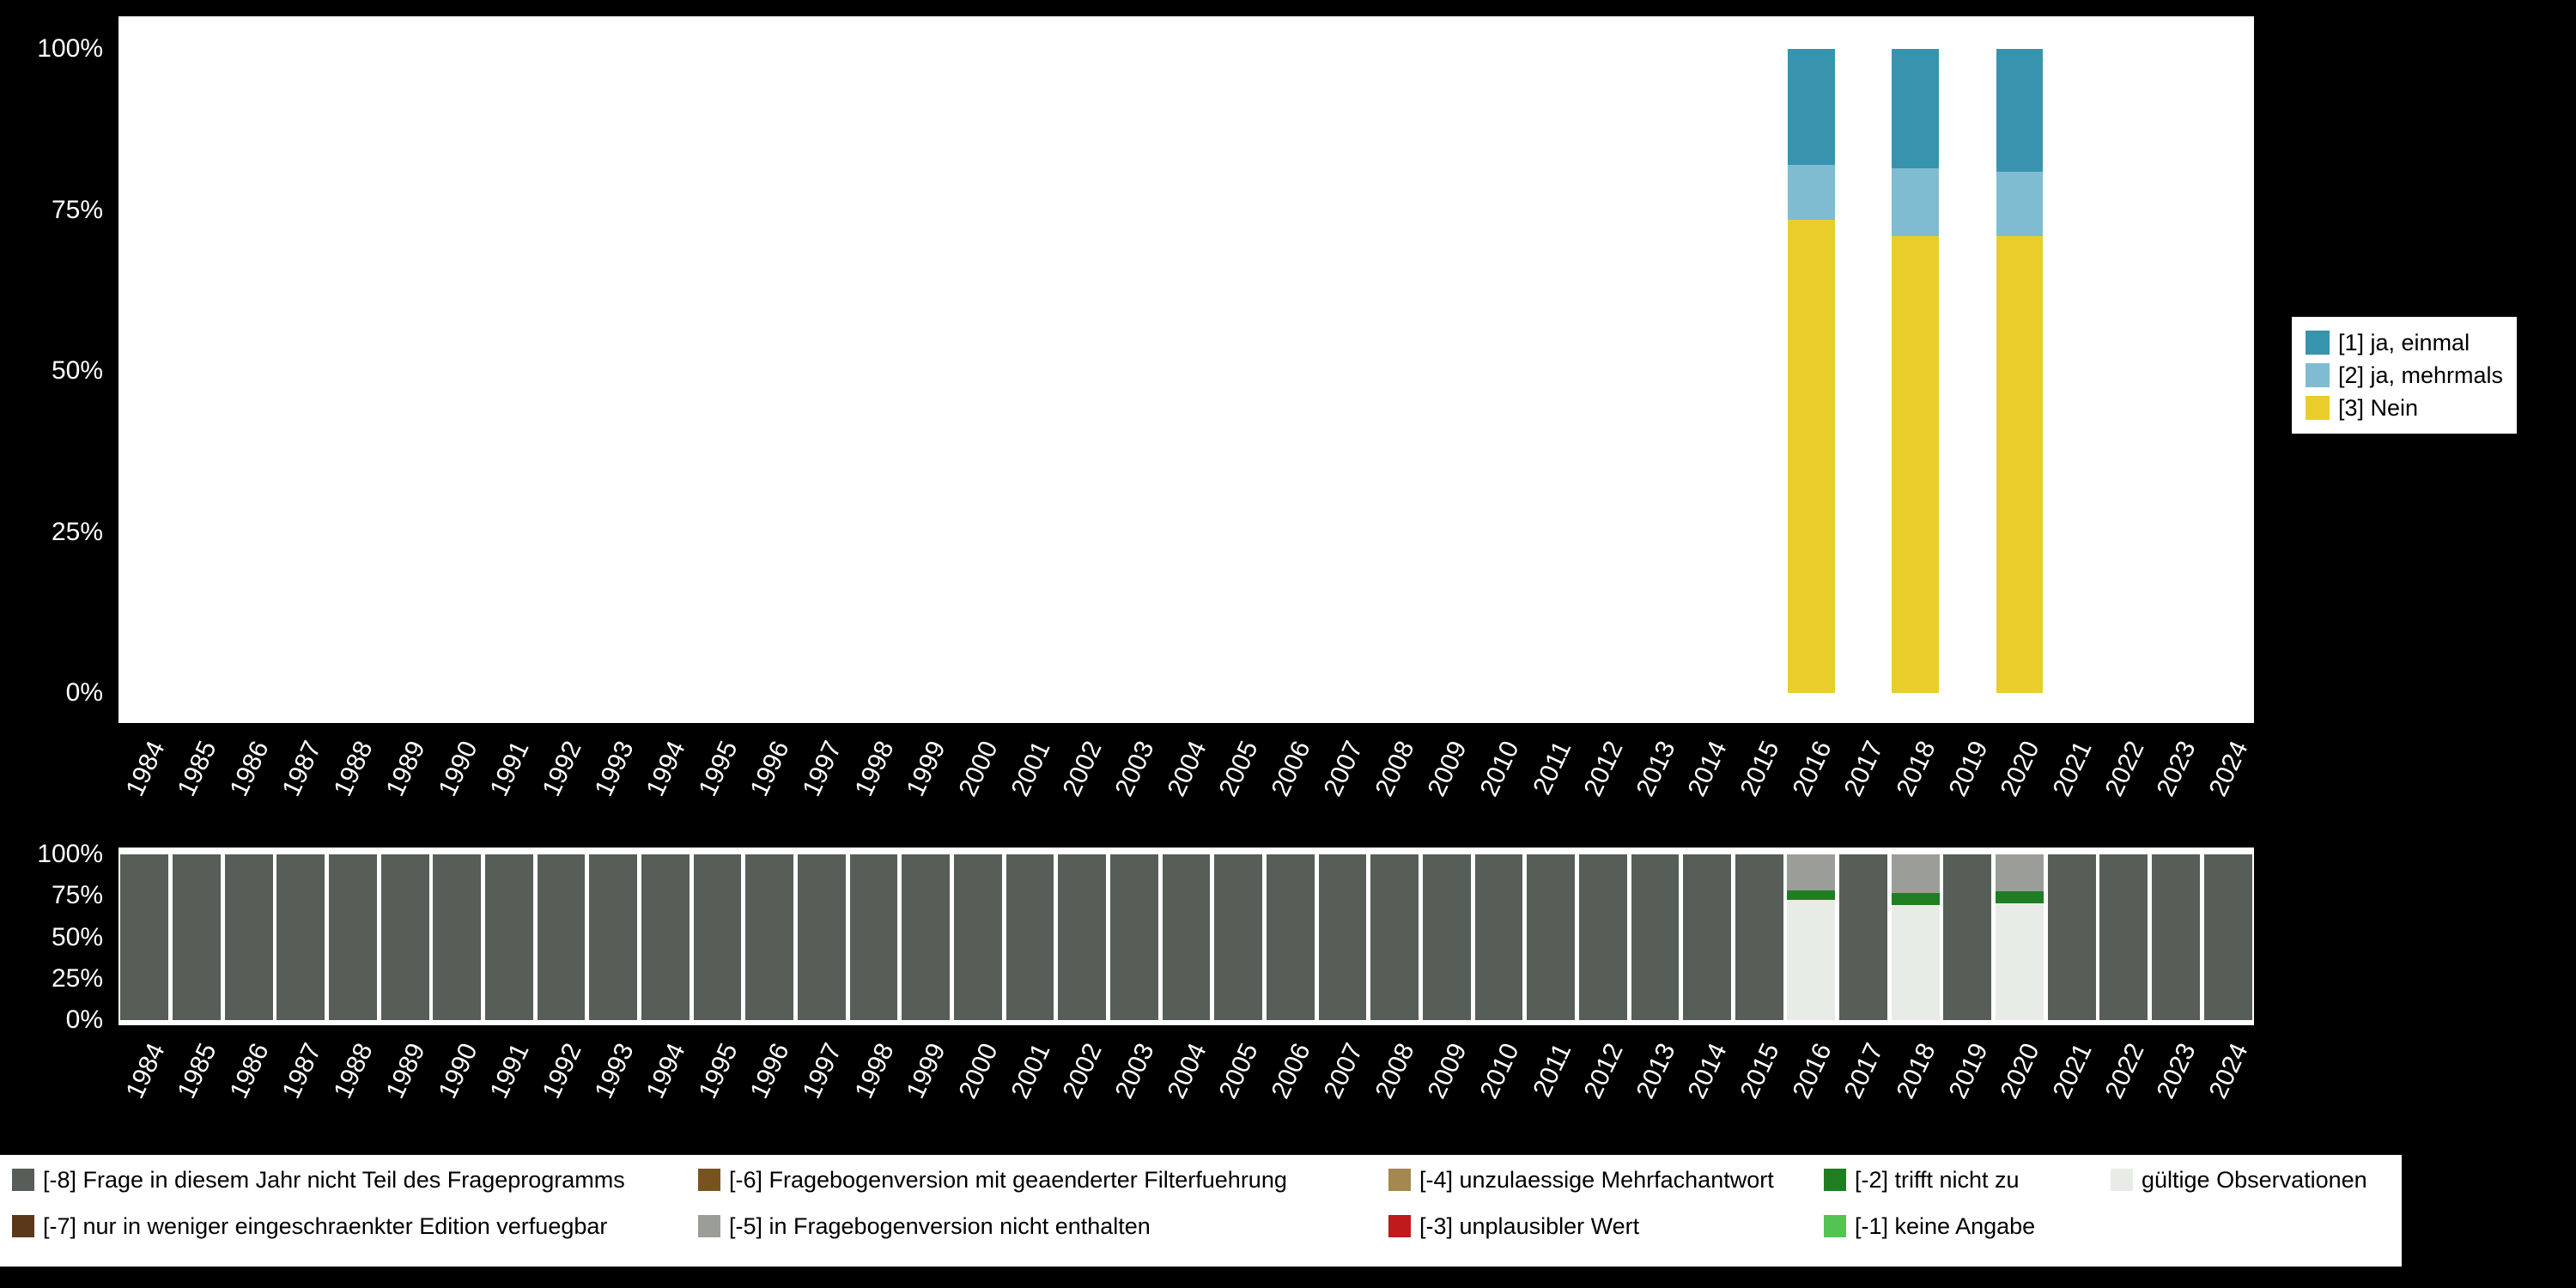 The image size is (2576, 1288). What do you see at coordinates (1863, 937) in the screenshot?
I see `stacked-bar-2017` at bounding box center [1863, 937].